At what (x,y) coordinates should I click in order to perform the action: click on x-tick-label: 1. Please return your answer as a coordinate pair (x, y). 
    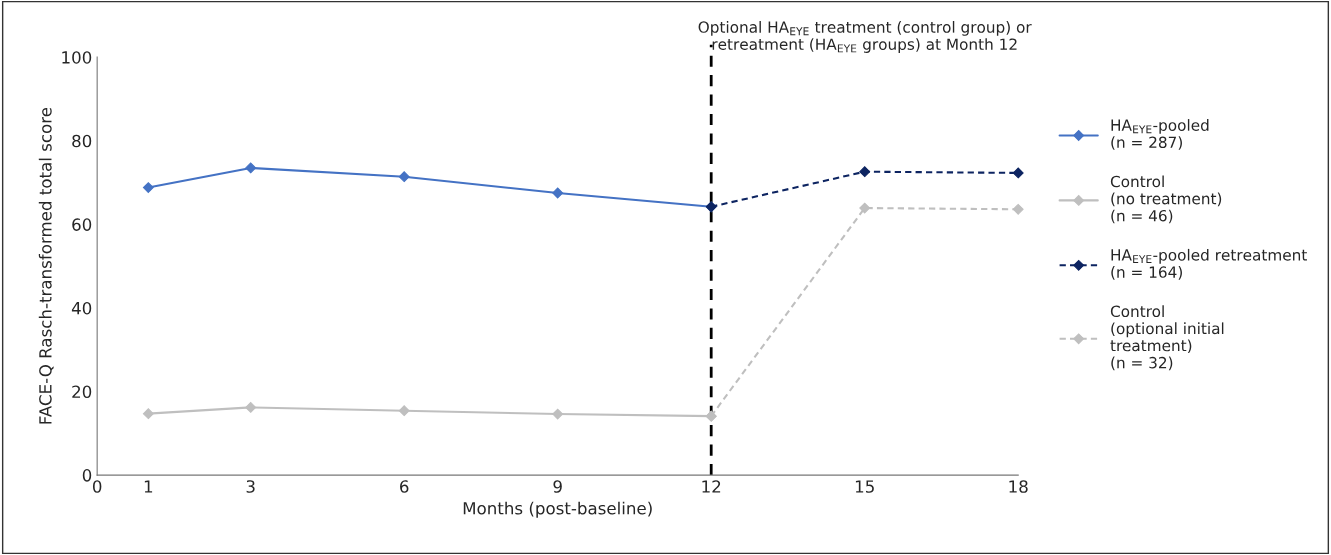
    Looking at the image, I should click on (148, 486).